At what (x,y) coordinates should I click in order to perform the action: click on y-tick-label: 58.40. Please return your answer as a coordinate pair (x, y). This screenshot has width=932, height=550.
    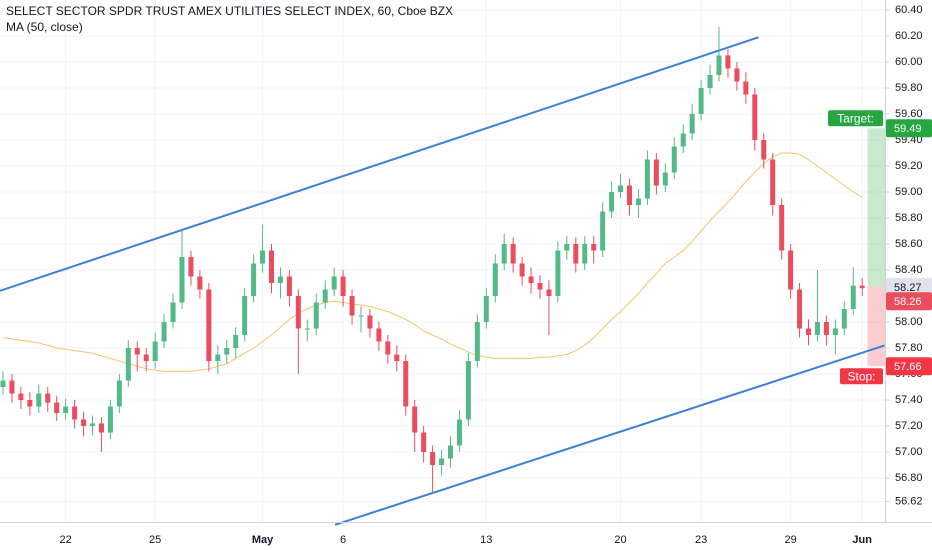
    Looking at the image, I should click on (909, 270).